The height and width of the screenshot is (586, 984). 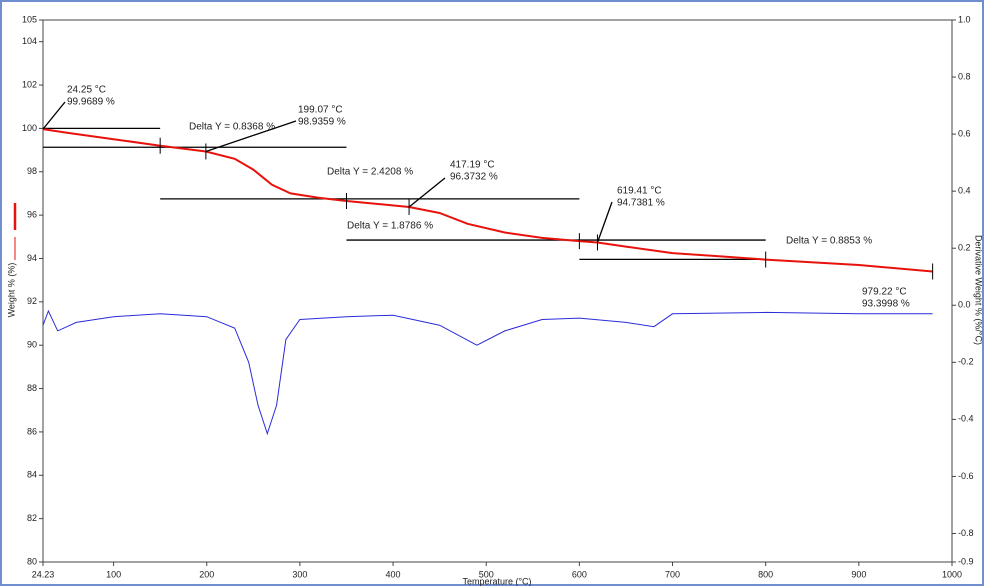 What do you see at coordinates (32, 345) in the screenshot?
I see `y-tick-label: 90` at bounding box center [32, 345].